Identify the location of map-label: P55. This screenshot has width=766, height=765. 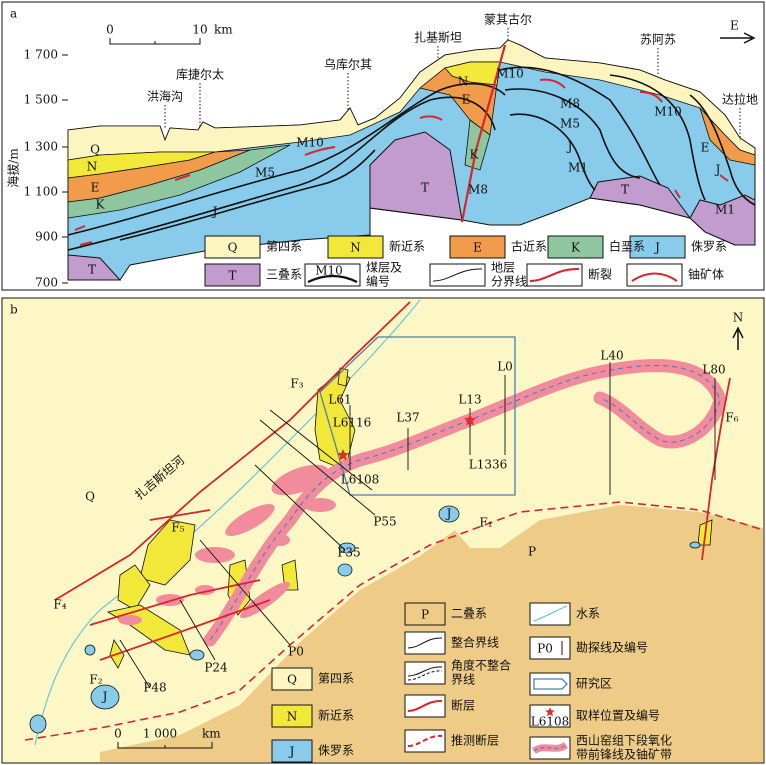
(384, 522).